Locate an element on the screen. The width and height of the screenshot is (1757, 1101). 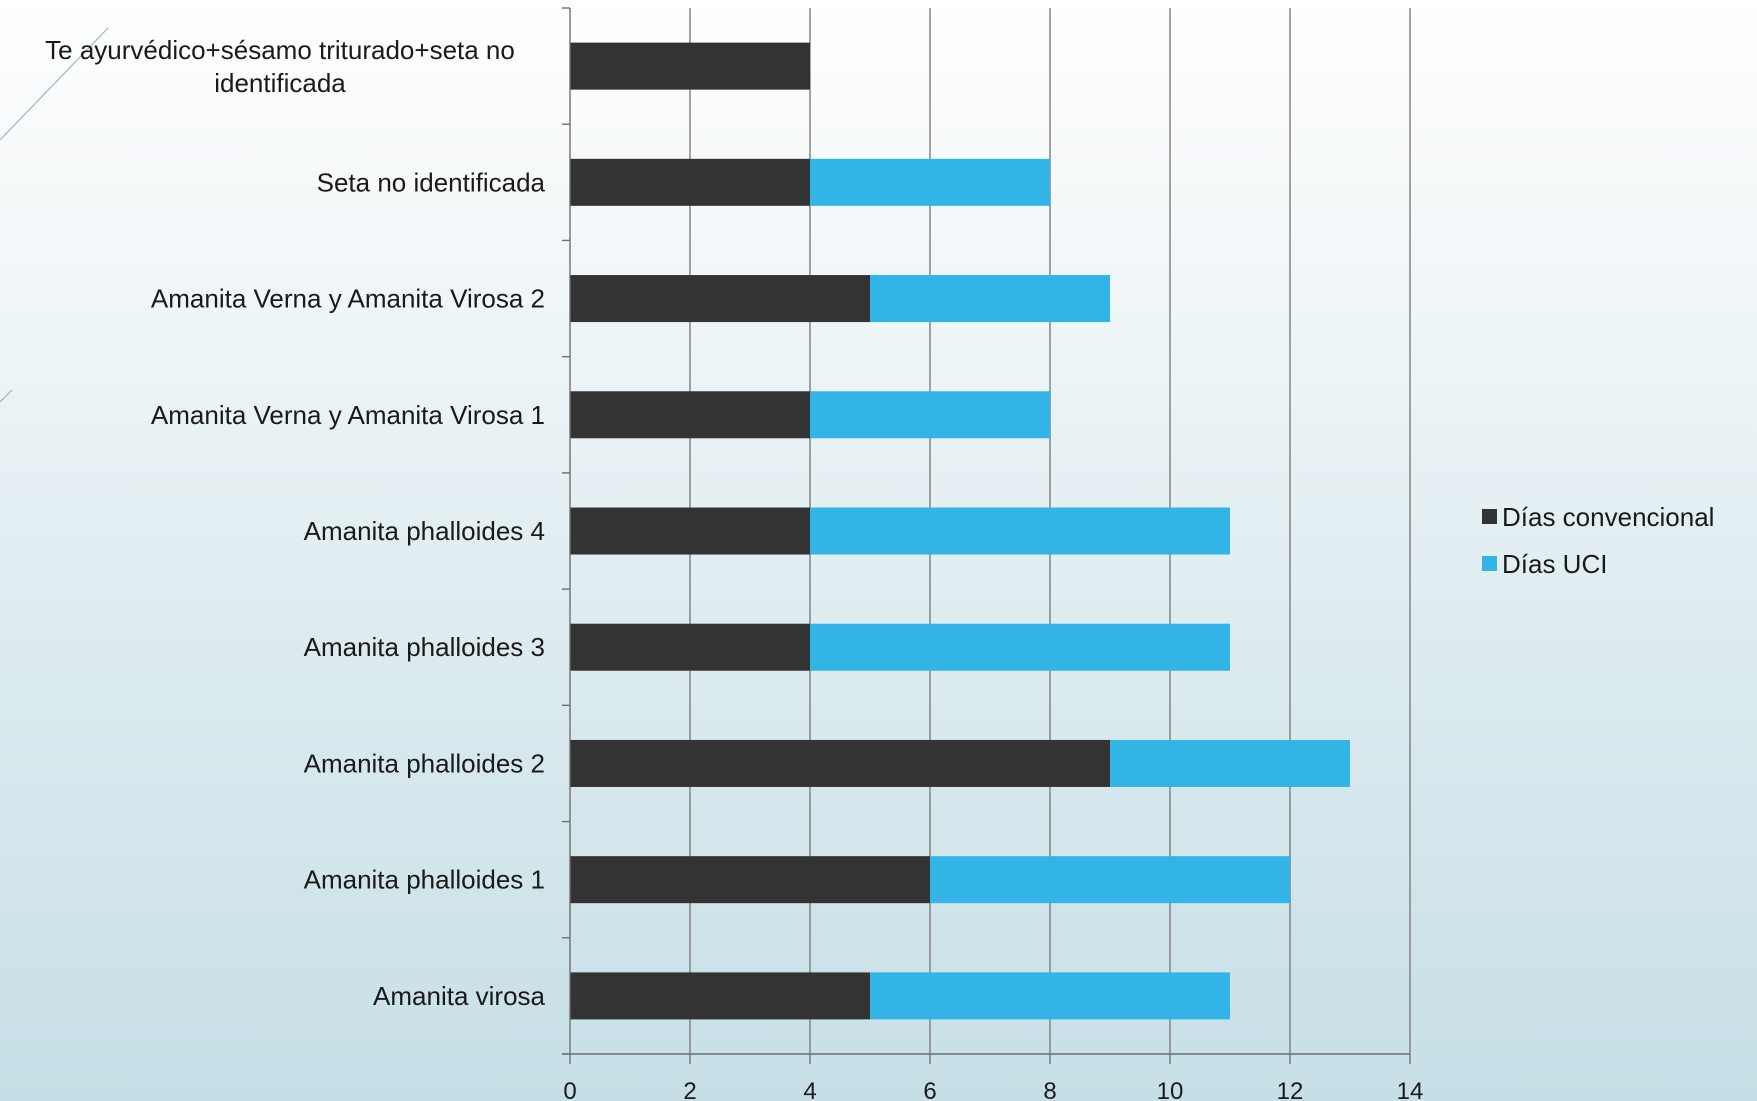
category-label: Amanita phalloides 2 is located at coordinates (424, 763).